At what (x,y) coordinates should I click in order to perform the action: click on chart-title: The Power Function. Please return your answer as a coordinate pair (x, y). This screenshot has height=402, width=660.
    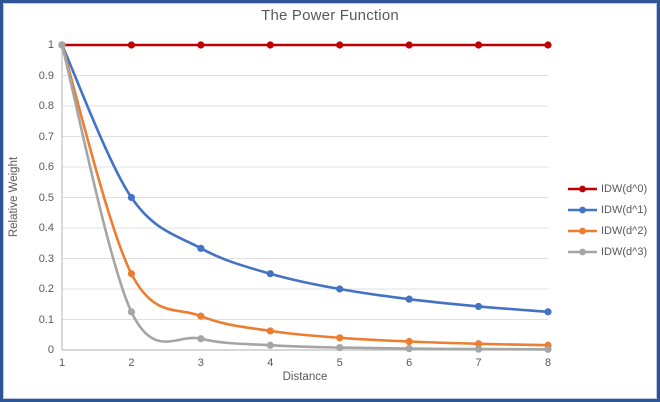
    Looking at the image, I should click on (330, 15).